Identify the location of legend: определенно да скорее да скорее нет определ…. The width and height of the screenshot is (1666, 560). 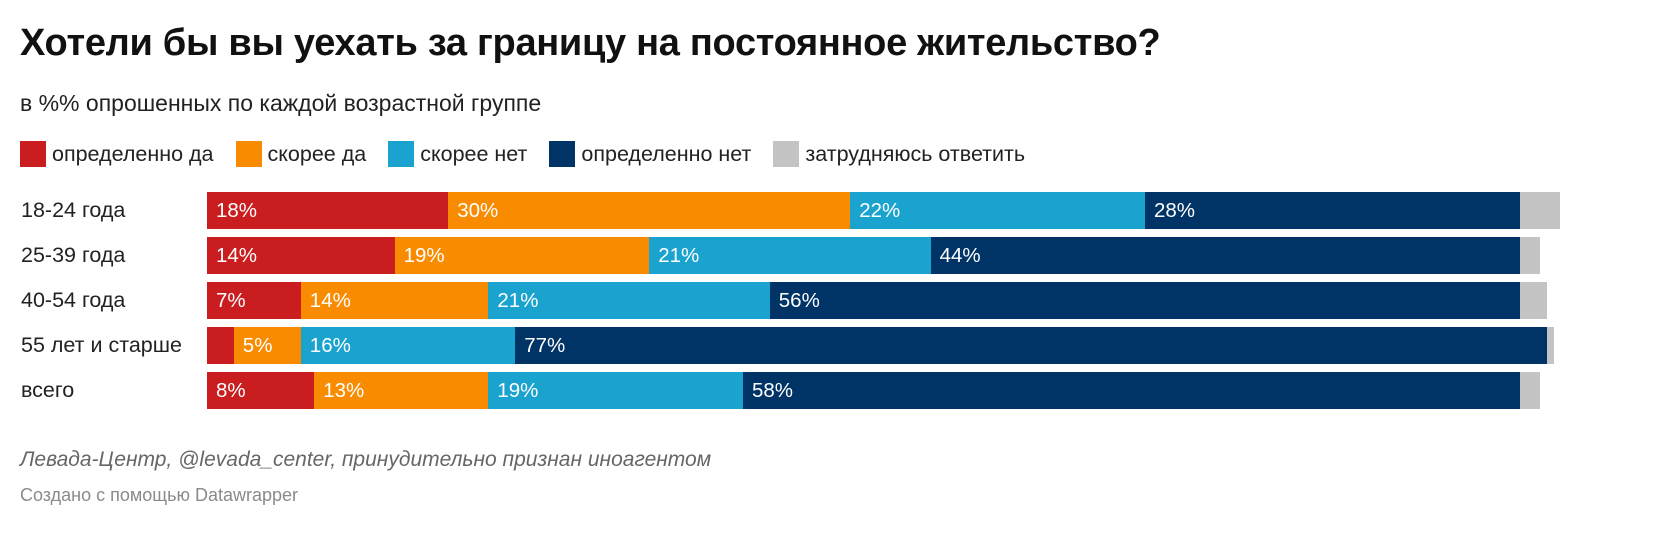
(533, 154).